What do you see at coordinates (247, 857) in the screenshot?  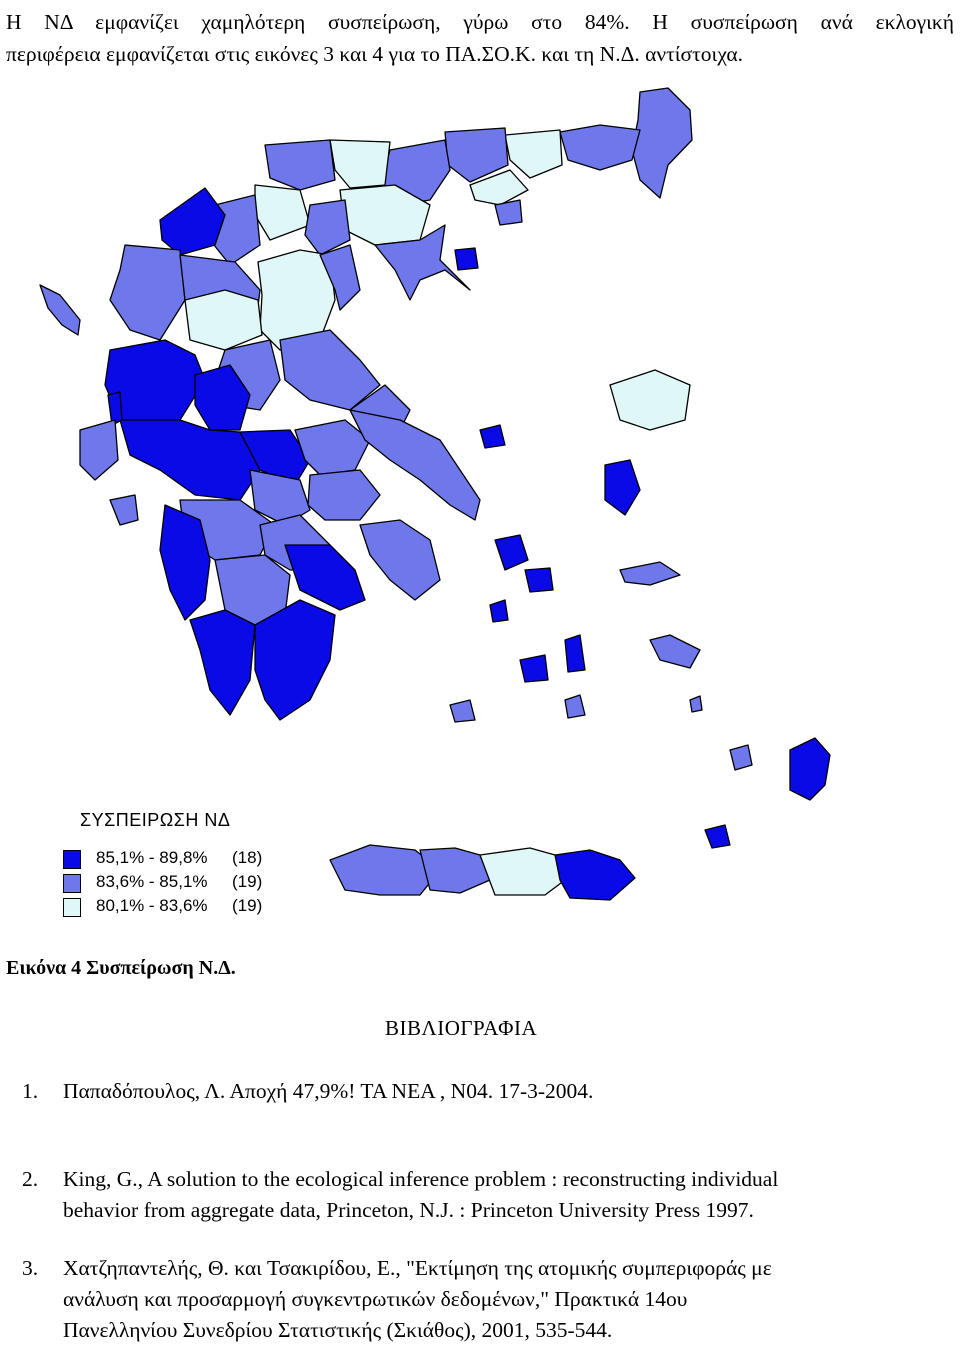 I see `legend-count: (18)` at bounding box center [247, 857].